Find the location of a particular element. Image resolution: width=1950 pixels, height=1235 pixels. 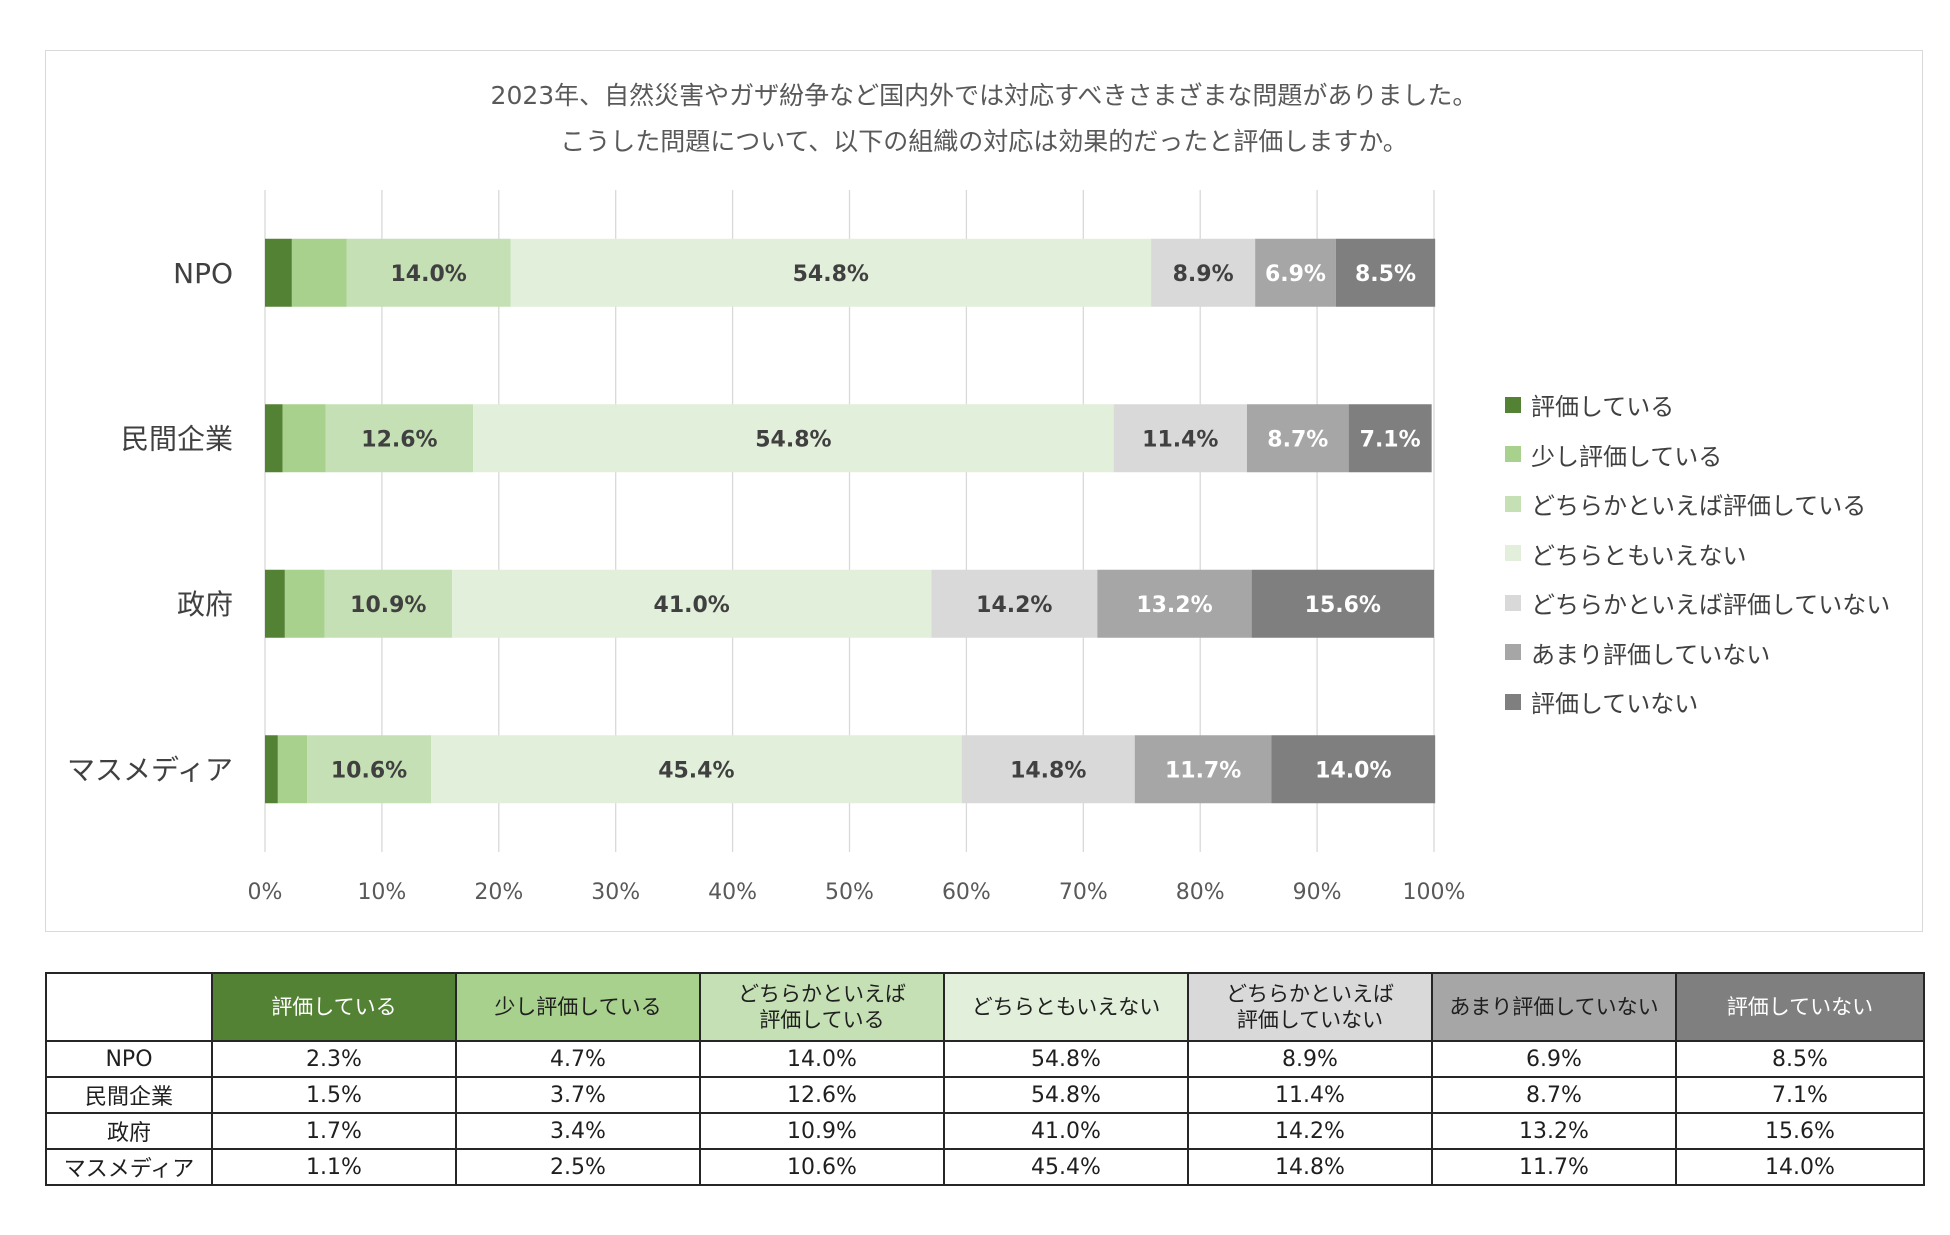

data-label: 11.4% is located at coordinates (1180, 439).